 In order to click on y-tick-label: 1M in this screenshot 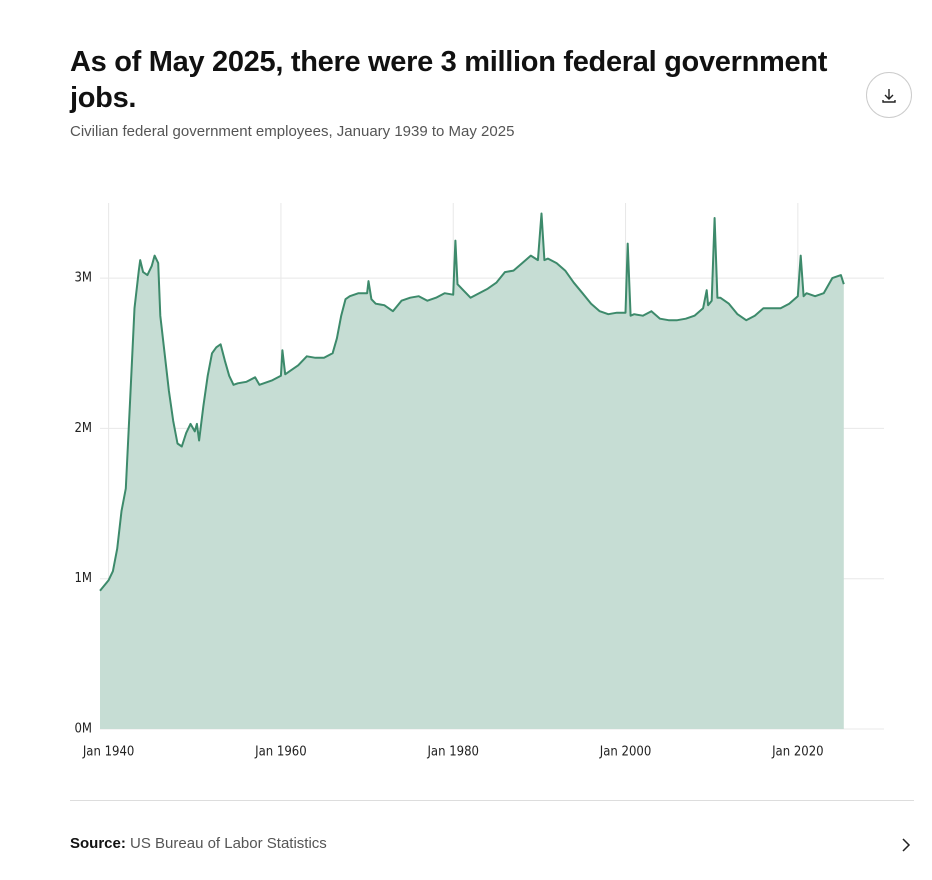, I will do `click(83, 578)`.